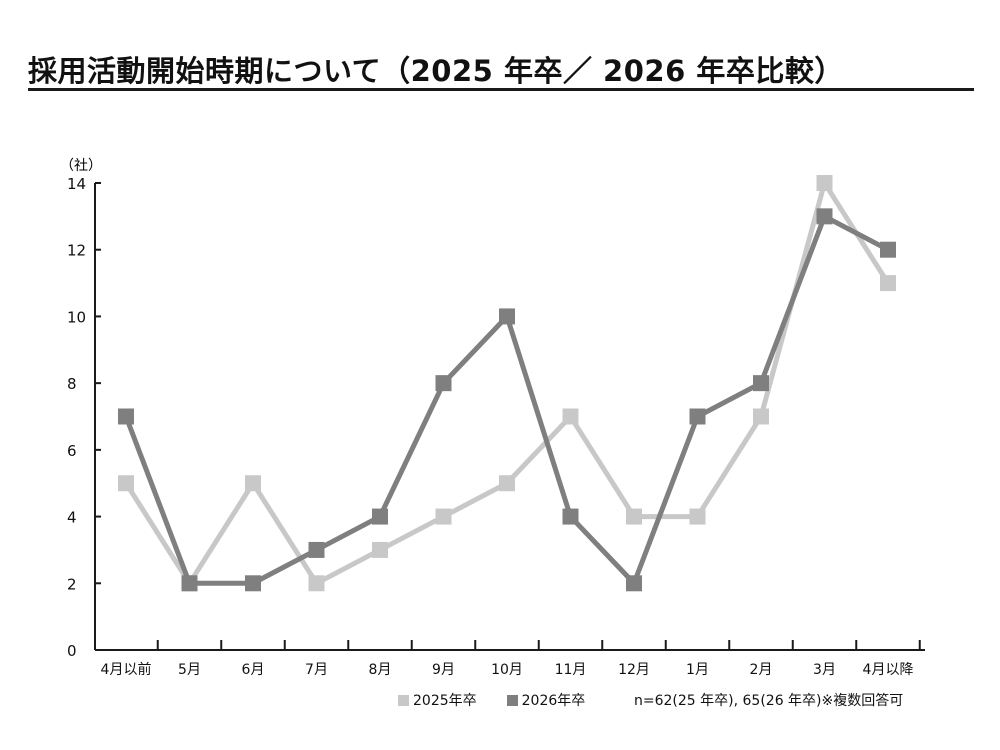  I want to click on x-tick-label: 2月, so click(761, 670).